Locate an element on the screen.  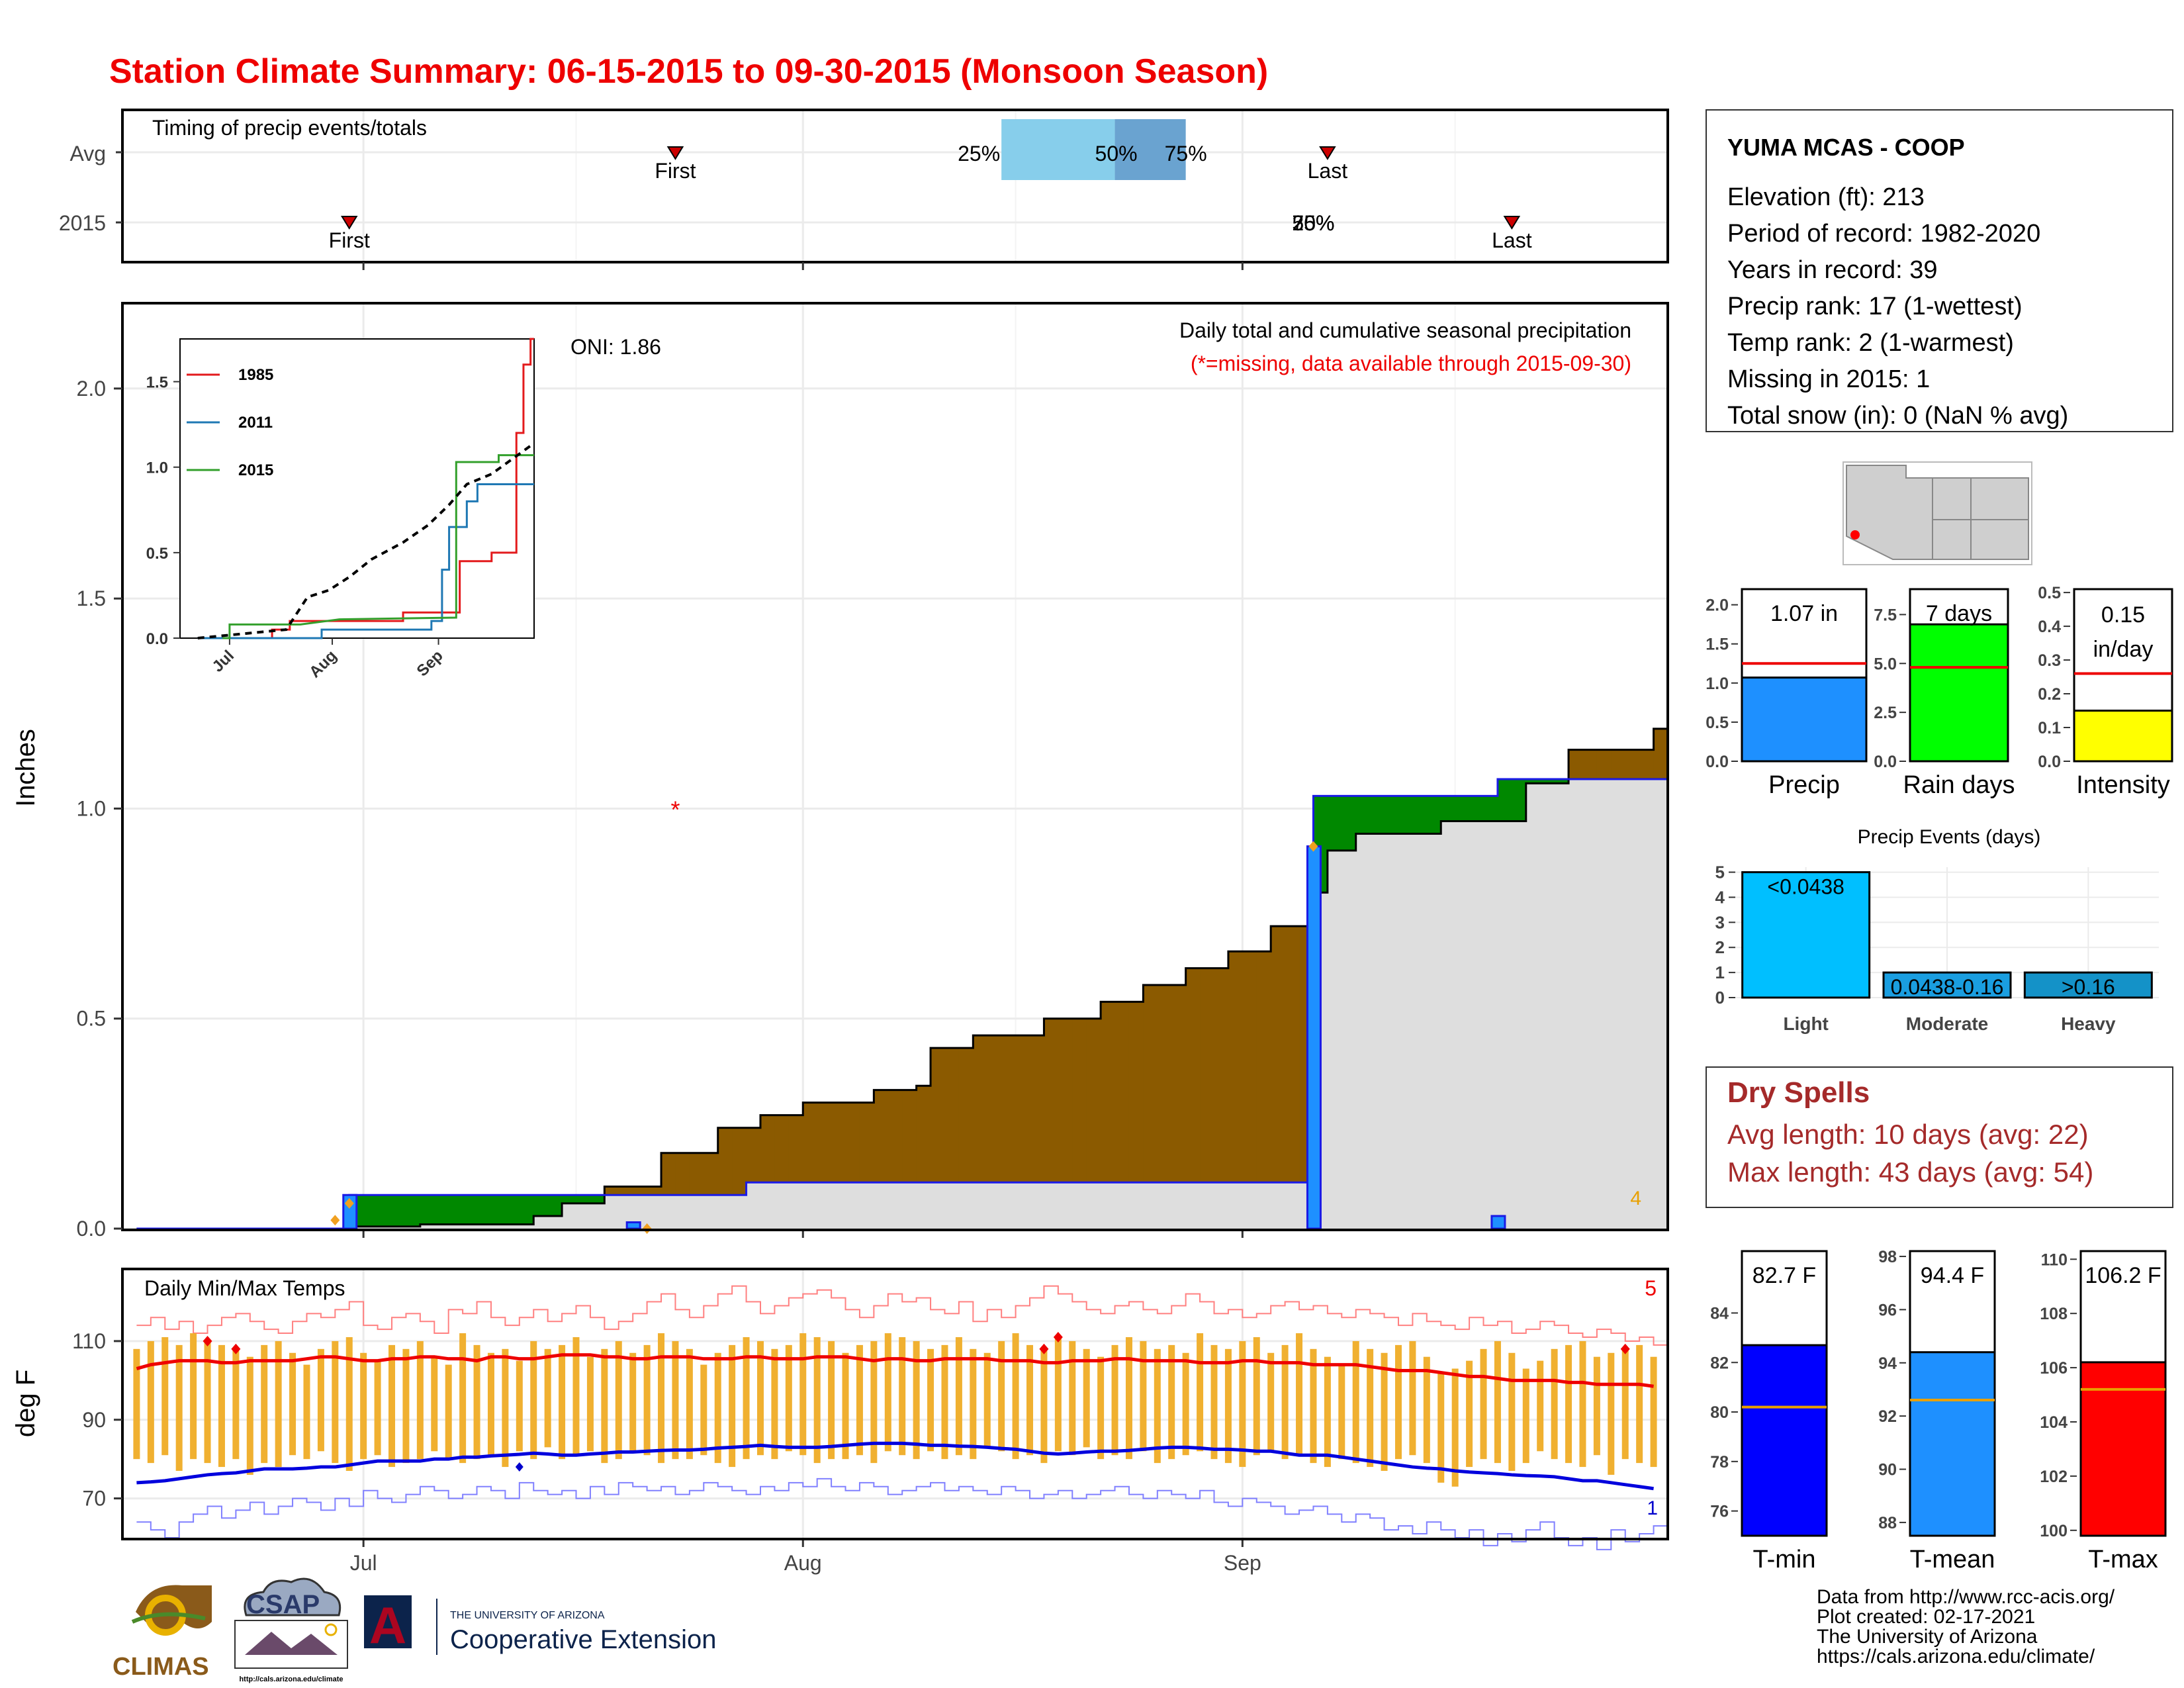
intensity-bar: 0.0 0.1 0.2 0.3 0.4 0.5 0.15 in/day Intensity is located at coordinates (2105, 691).